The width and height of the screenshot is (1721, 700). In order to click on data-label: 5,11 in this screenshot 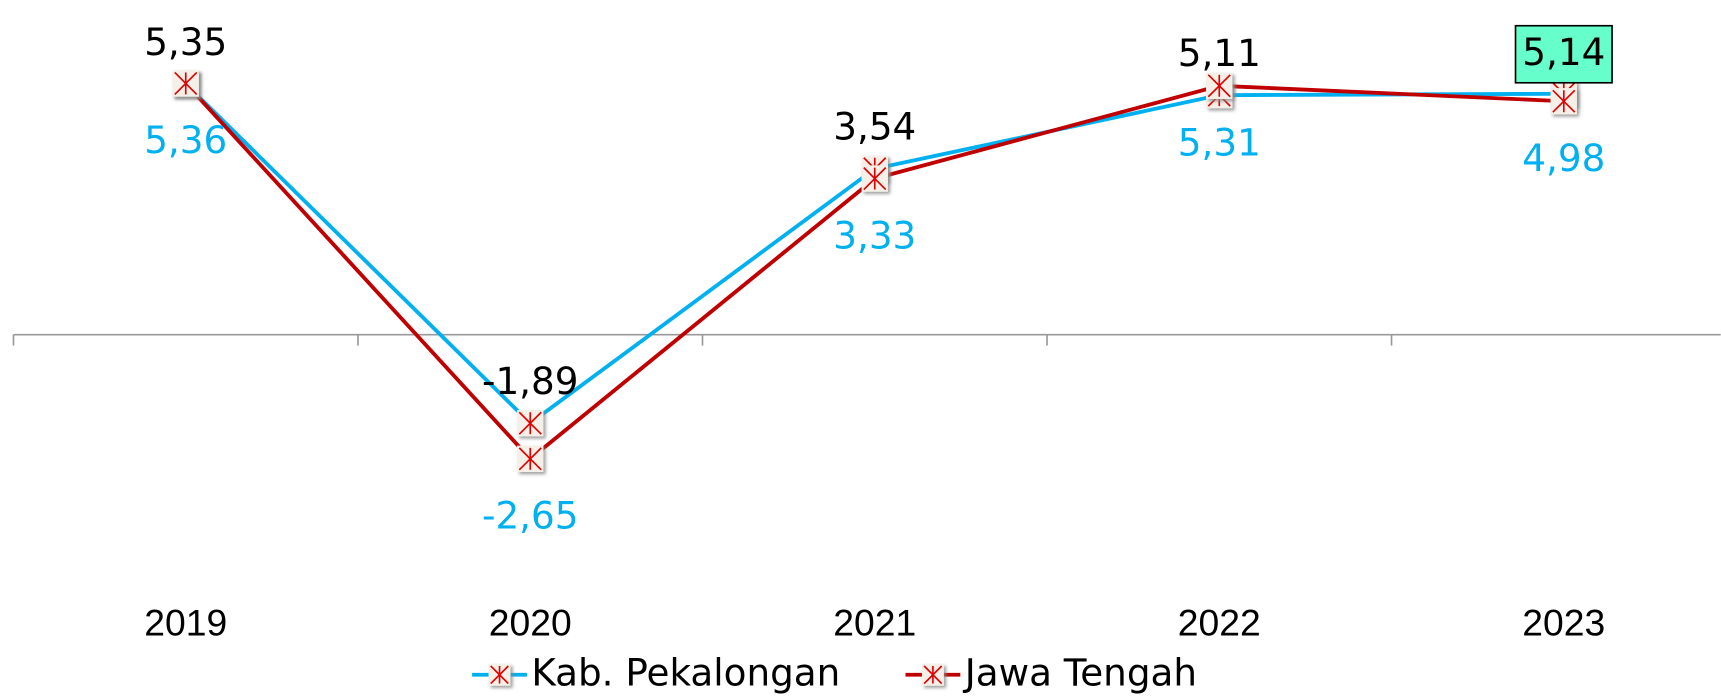, I will do `click(1219, 53)`.